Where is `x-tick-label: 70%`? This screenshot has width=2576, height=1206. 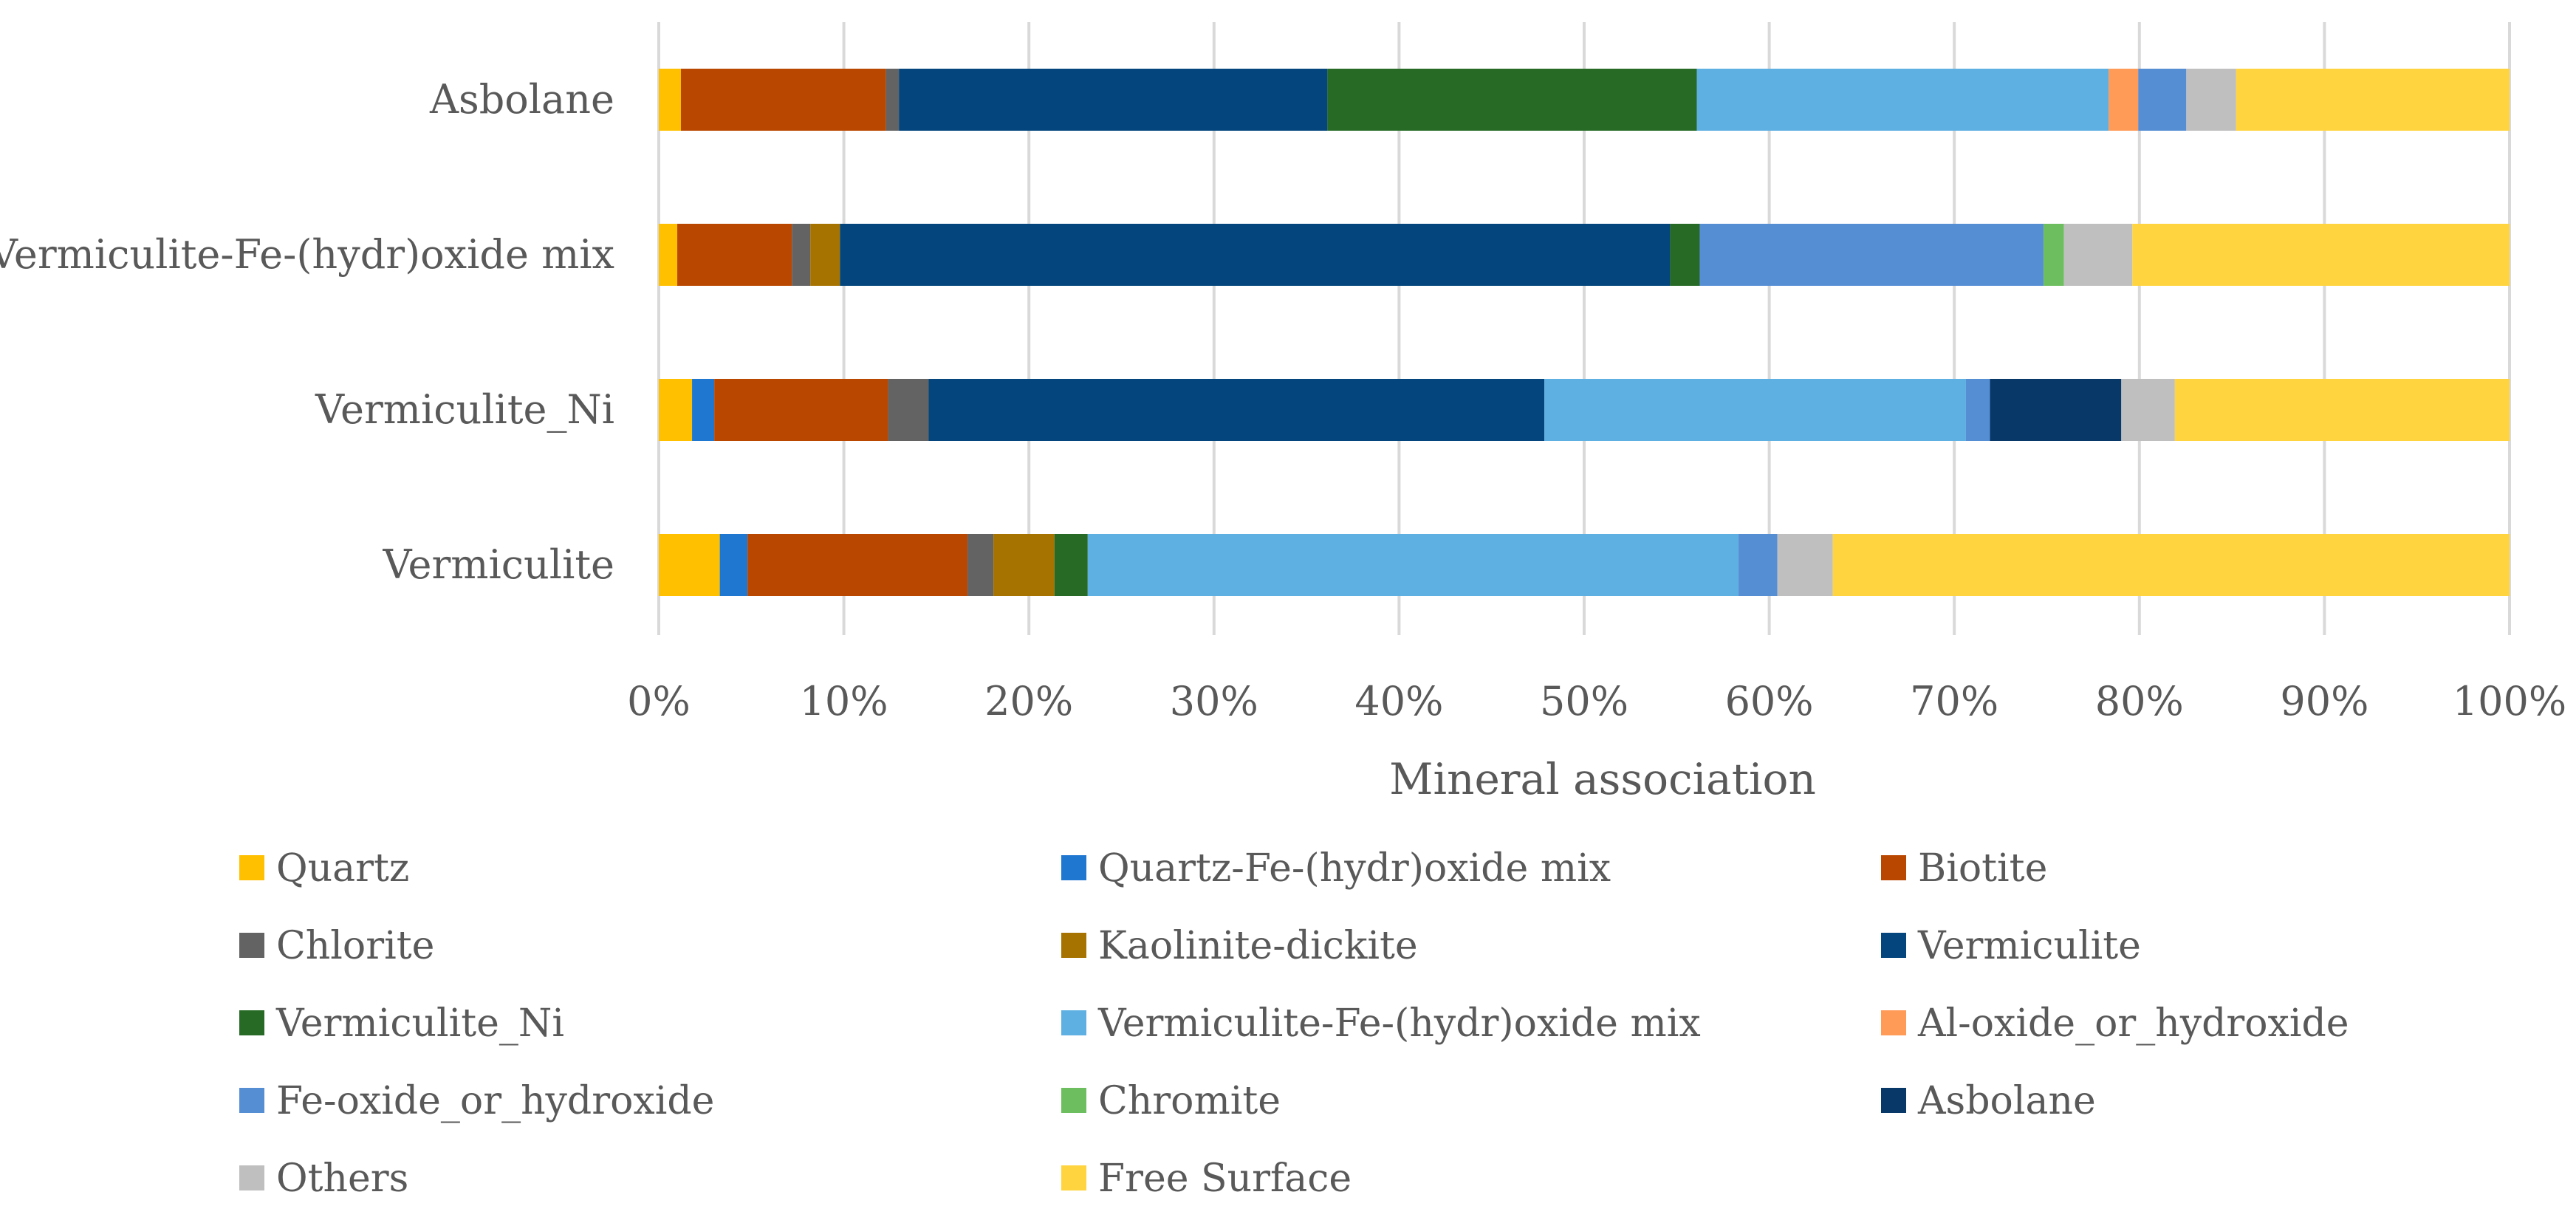
x-tick-label: 70% is located at coordinates (1954, 701).